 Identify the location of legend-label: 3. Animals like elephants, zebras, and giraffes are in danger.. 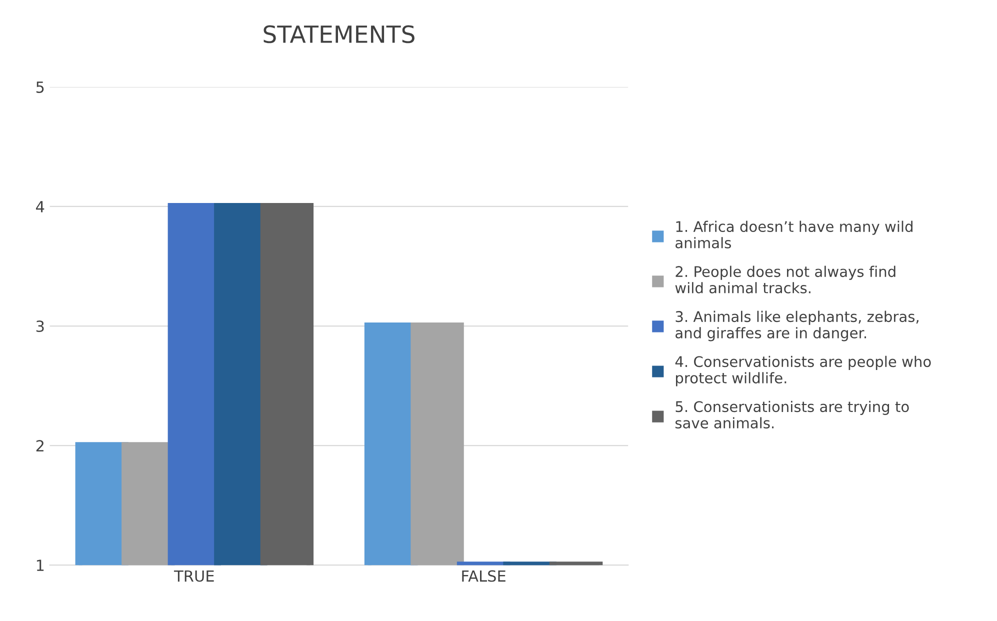
(797, 326).